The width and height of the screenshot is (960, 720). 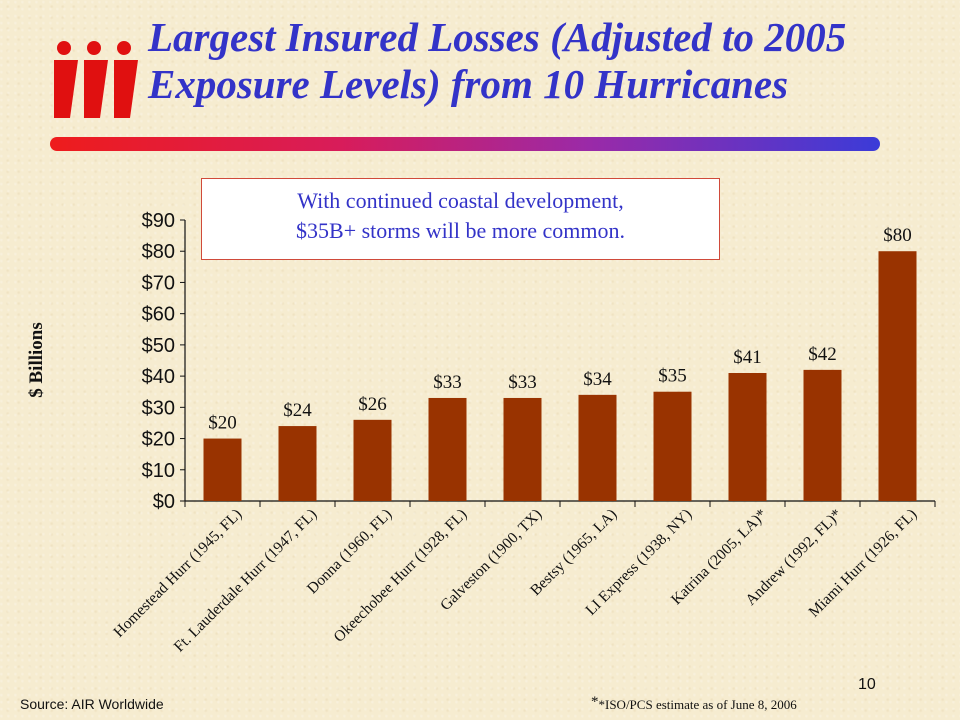 I want to click on y-tick-label: $80, so click(x=158, y=252).